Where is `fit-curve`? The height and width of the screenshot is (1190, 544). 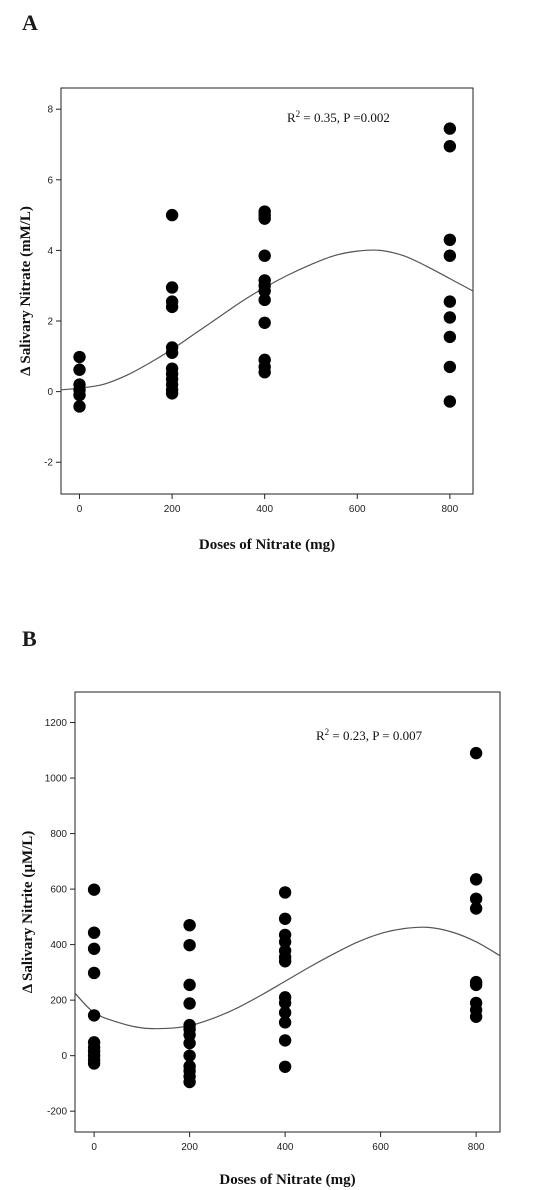 fit-curve is located at coordinates (287, 978).